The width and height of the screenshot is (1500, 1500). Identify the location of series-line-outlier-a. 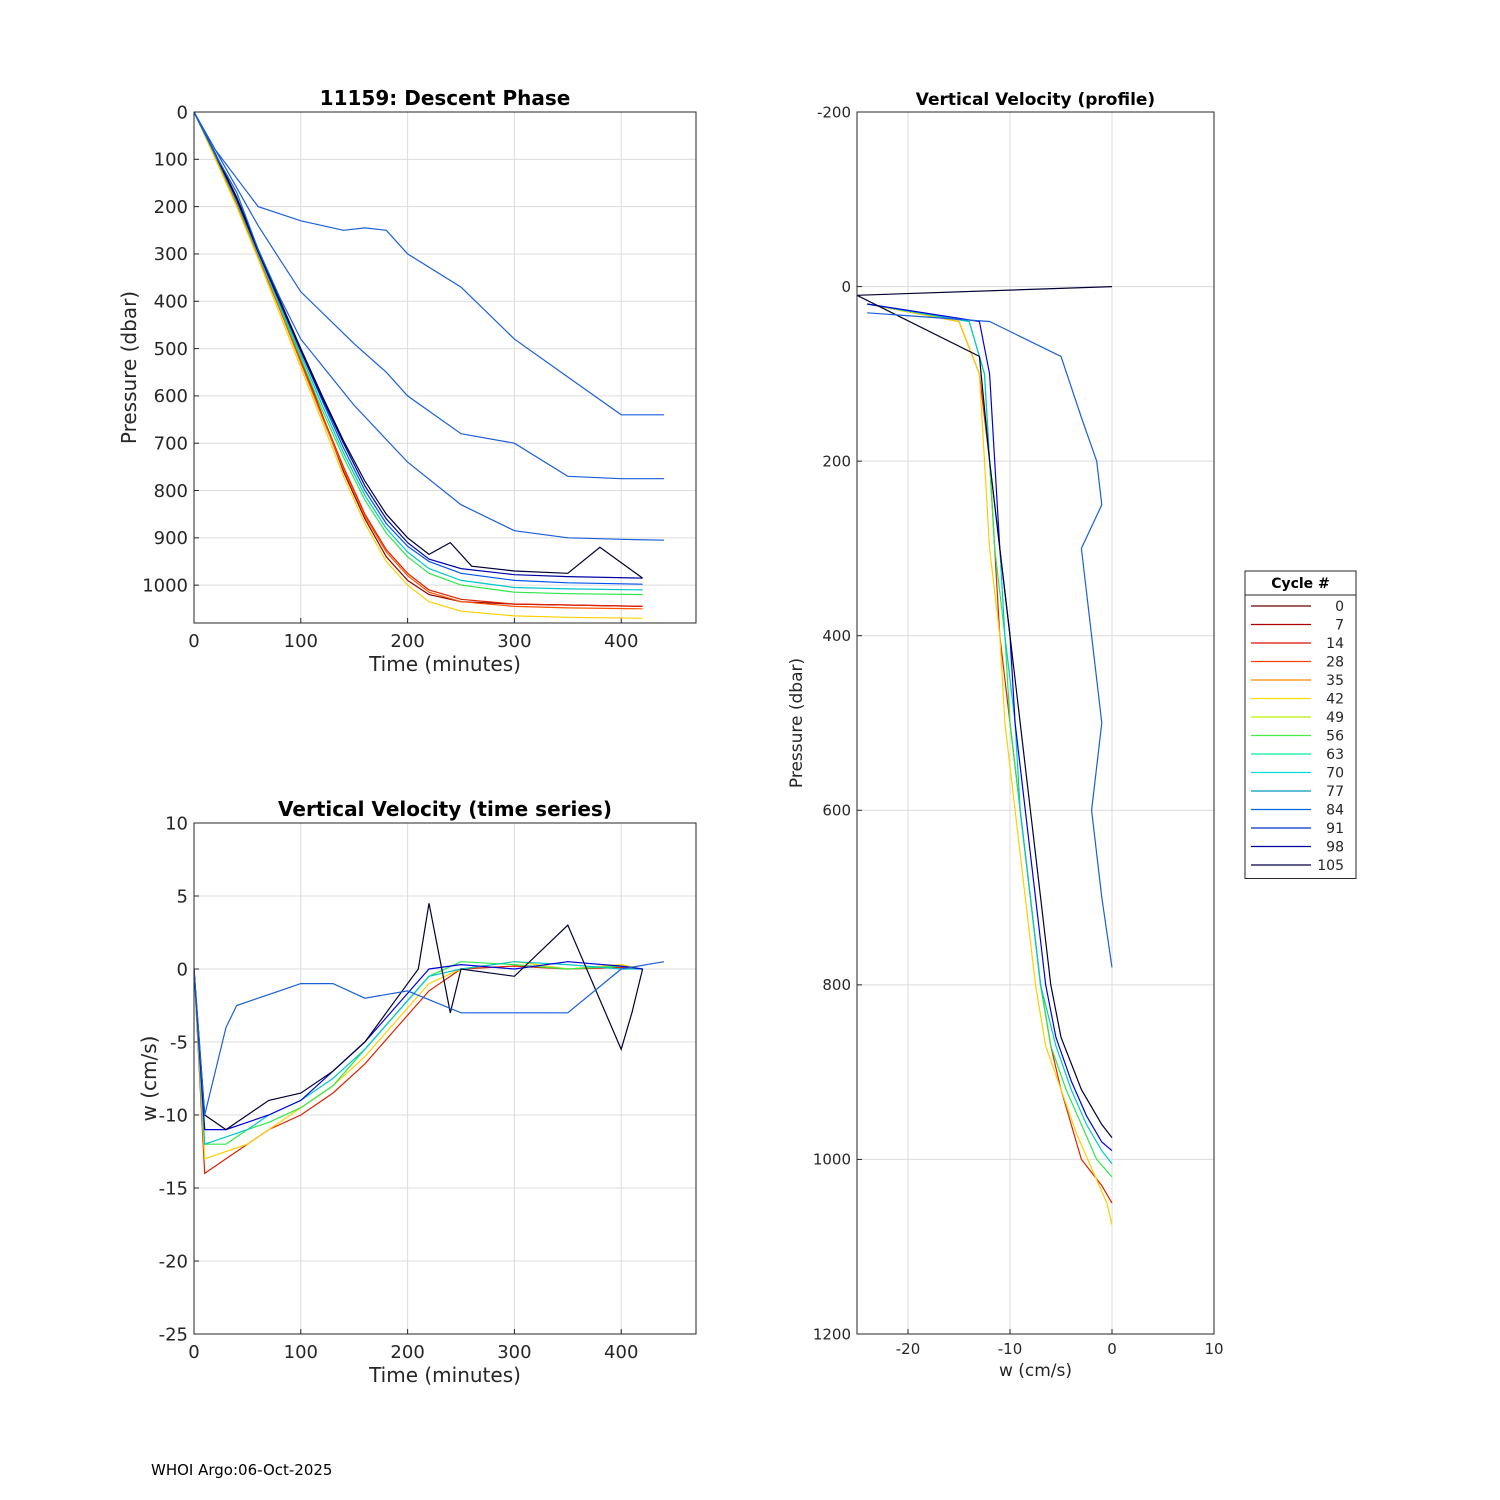
(429, 326).